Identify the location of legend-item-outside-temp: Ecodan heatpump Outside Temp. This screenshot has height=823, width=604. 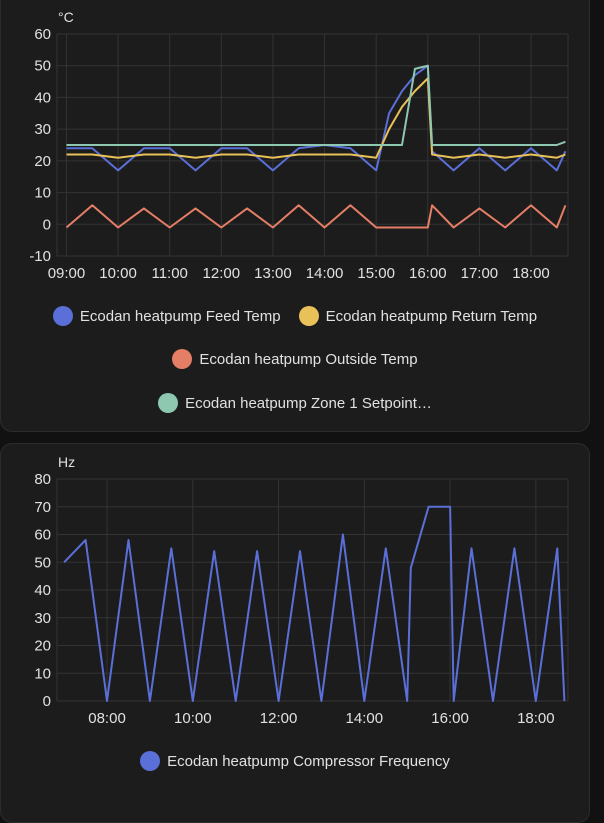
(295, 359).